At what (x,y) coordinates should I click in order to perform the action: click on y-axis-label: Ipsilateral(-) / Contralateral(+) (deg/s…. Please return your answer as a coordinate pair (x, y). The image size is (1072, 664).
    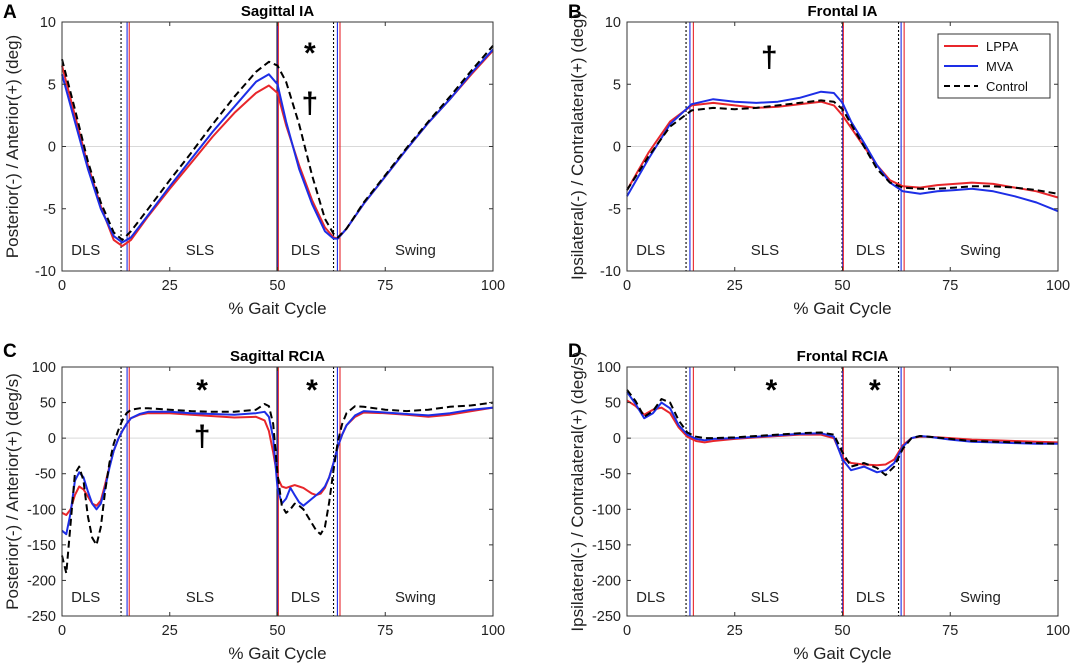
    Looking at the image, I should click on (577, 491).